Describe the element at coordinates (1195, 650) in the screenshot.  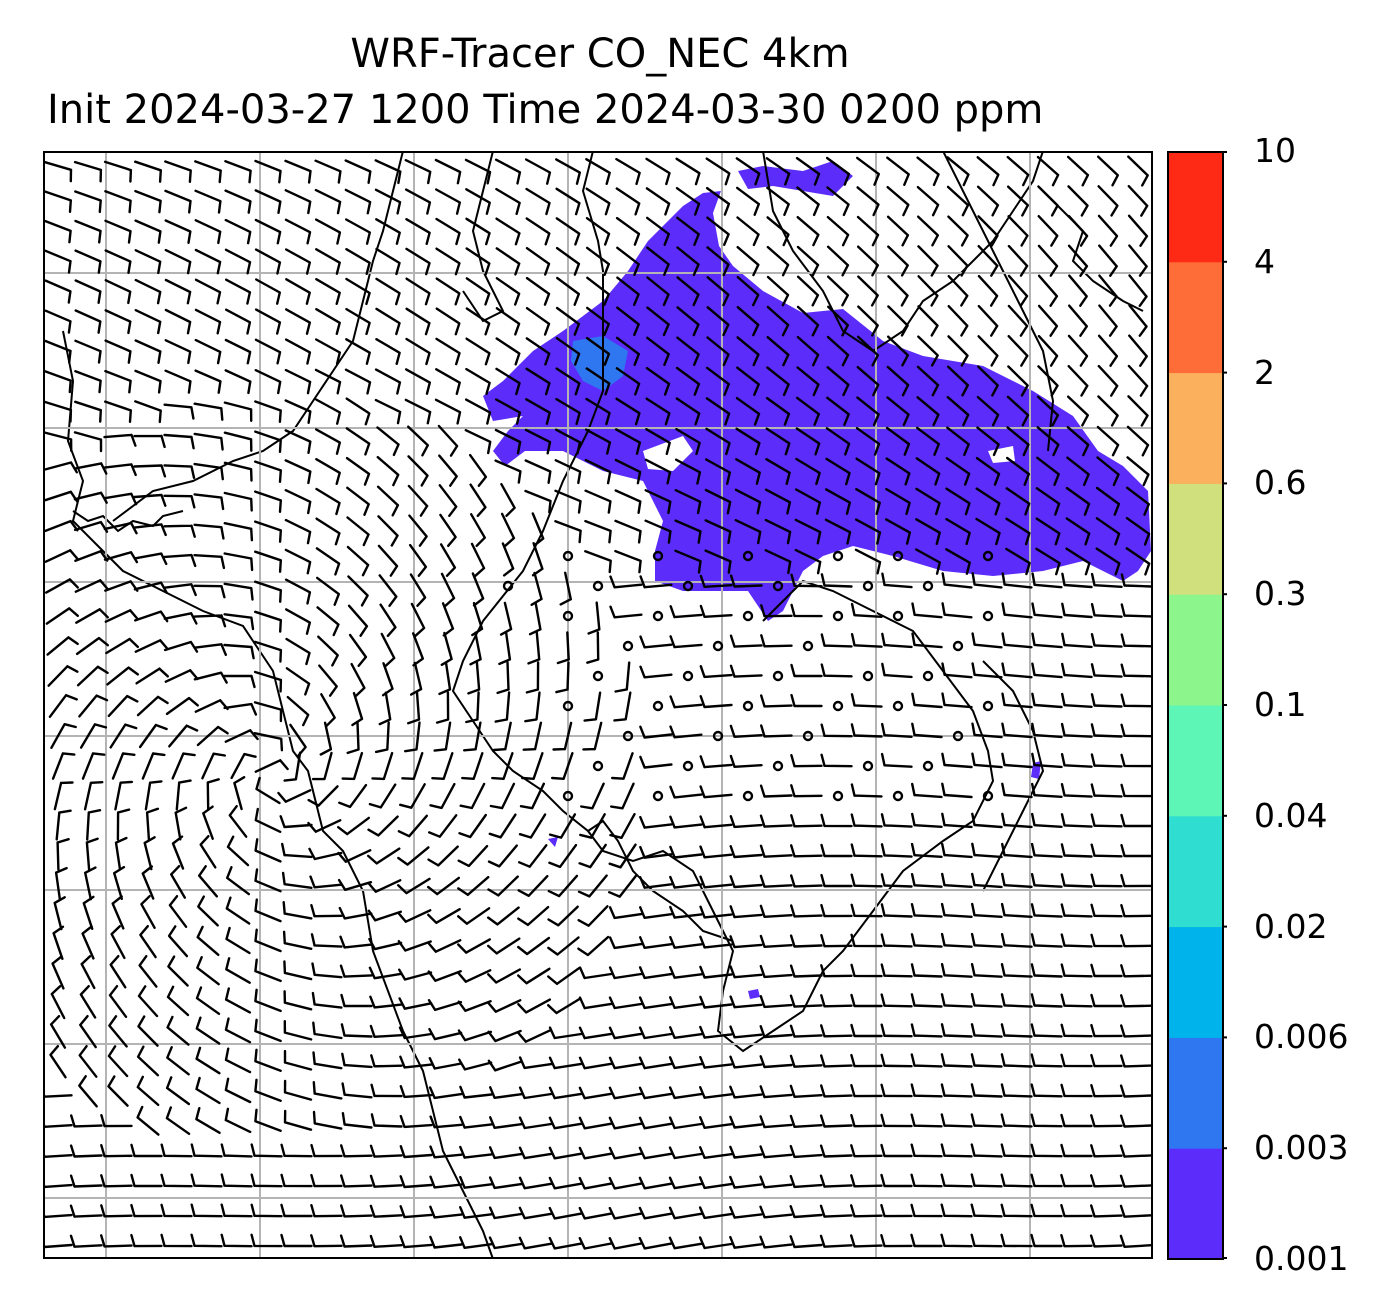
I see `colorbar-segment` at that location.